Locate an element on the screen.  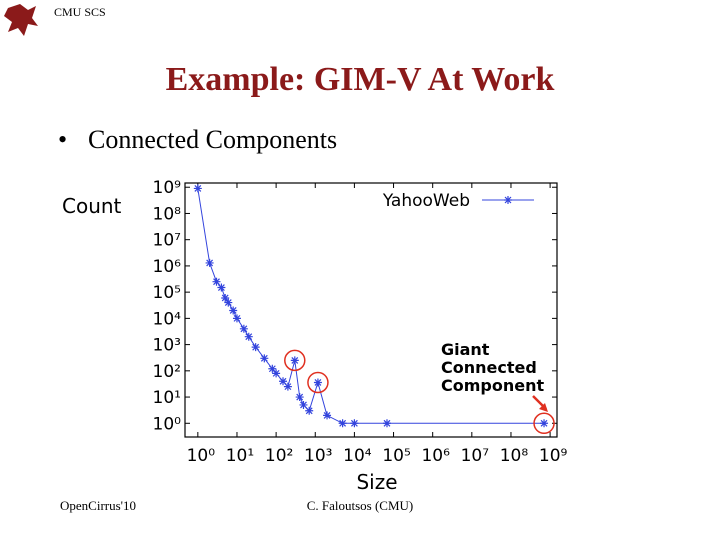
x-tick-label: 10⁸ is located at coordinates (514, 456).